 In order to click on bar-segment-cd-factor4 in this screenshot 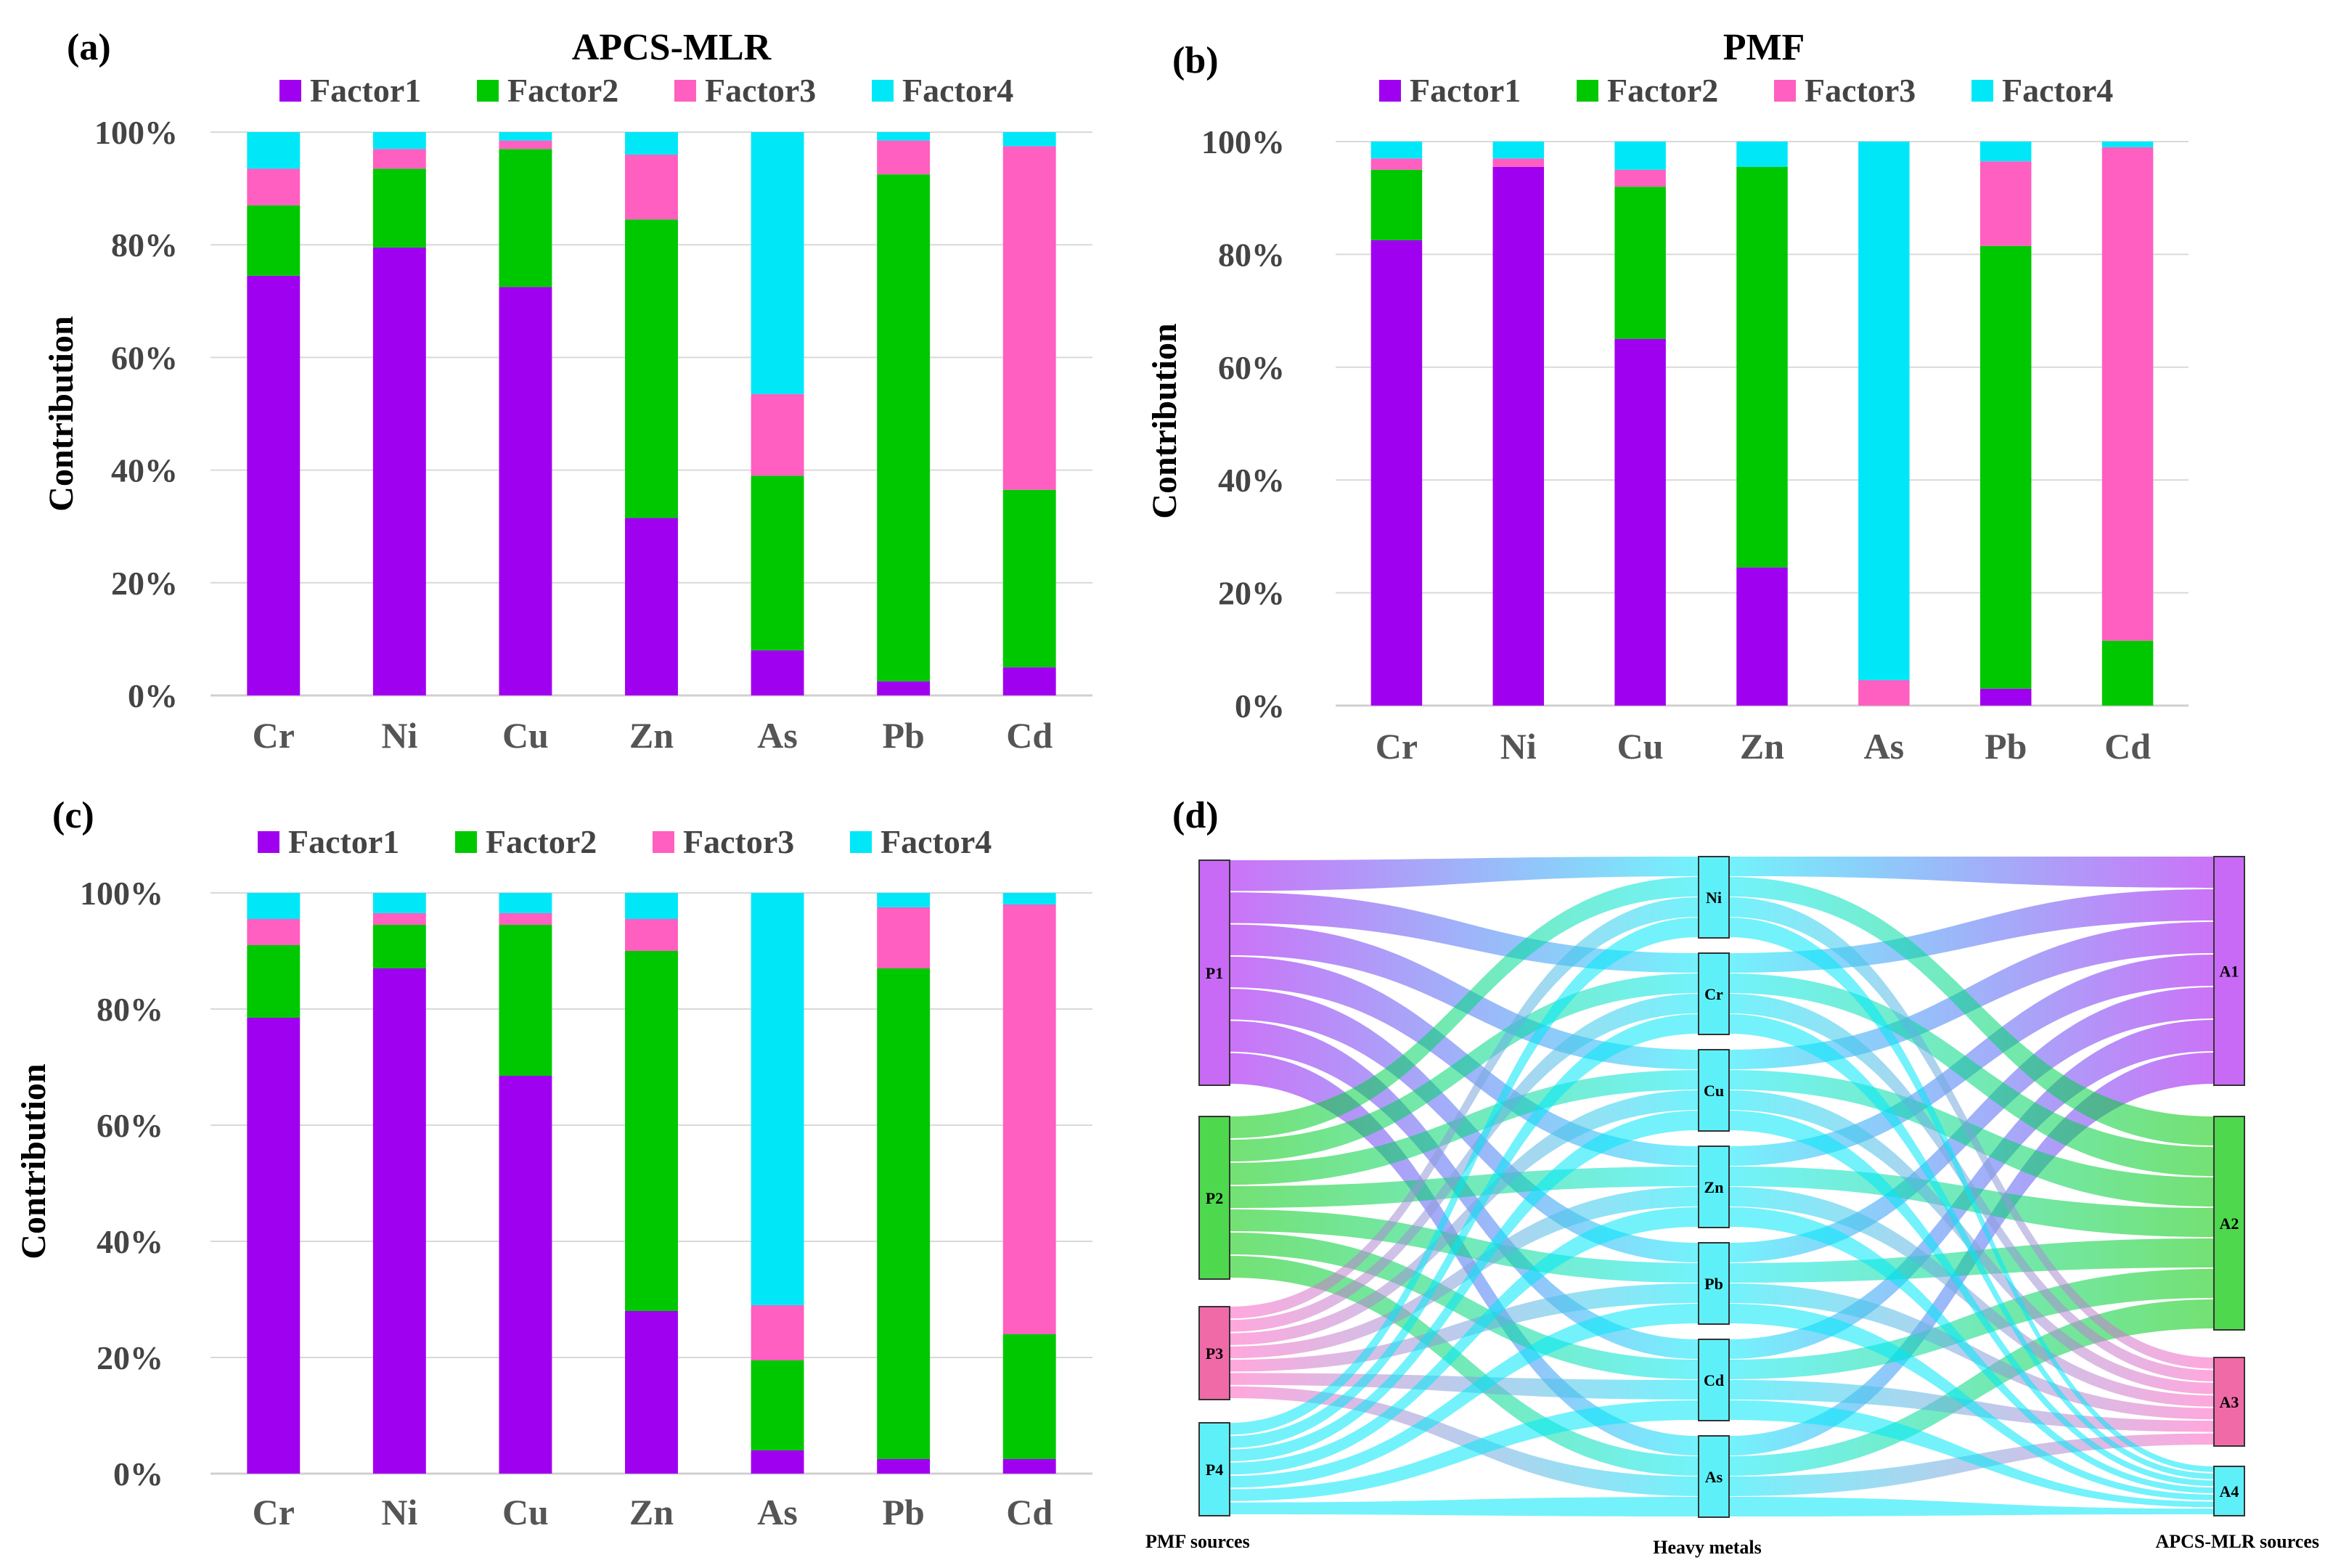, I will do `click(2127, 145)`.